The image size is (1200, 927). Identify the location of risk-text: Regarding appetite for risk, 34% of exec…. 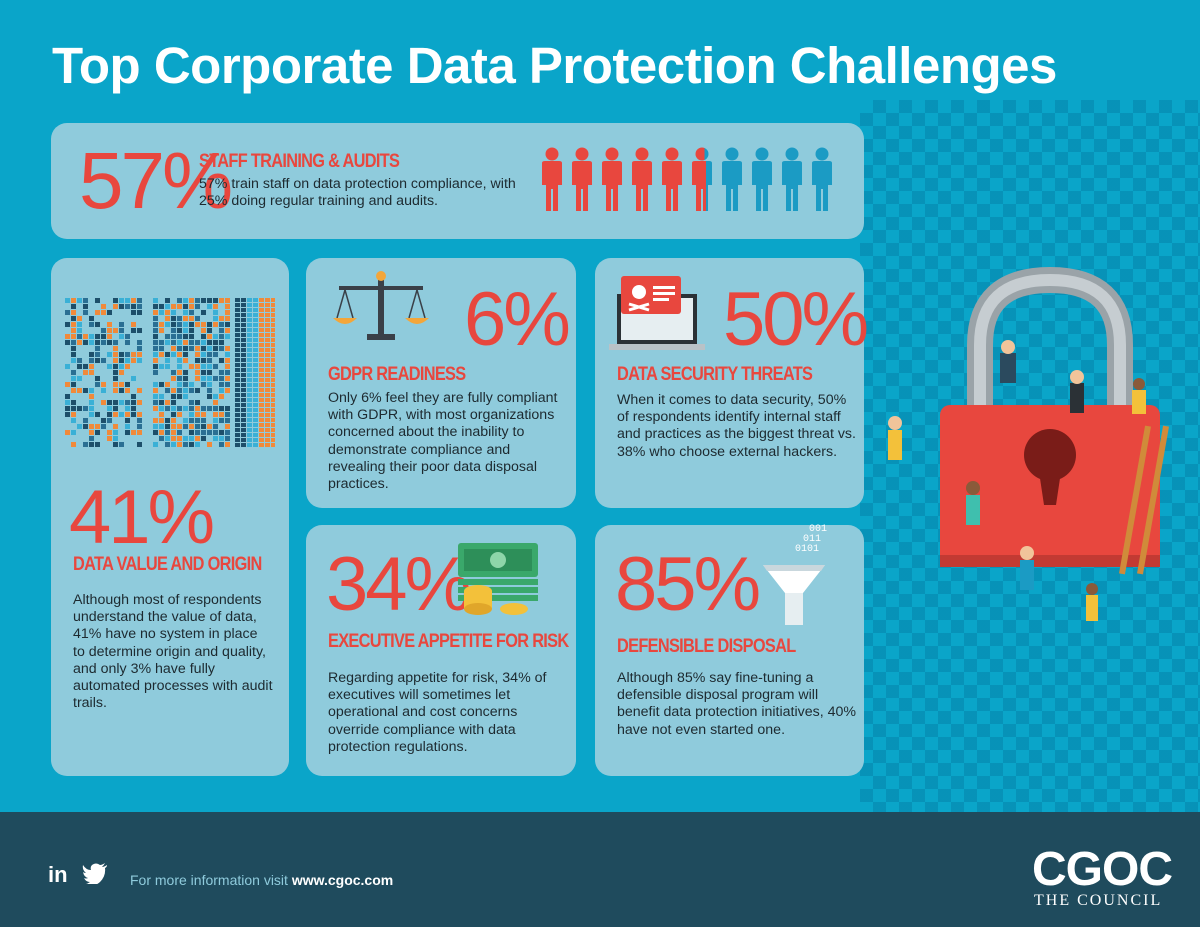
(437, 712).